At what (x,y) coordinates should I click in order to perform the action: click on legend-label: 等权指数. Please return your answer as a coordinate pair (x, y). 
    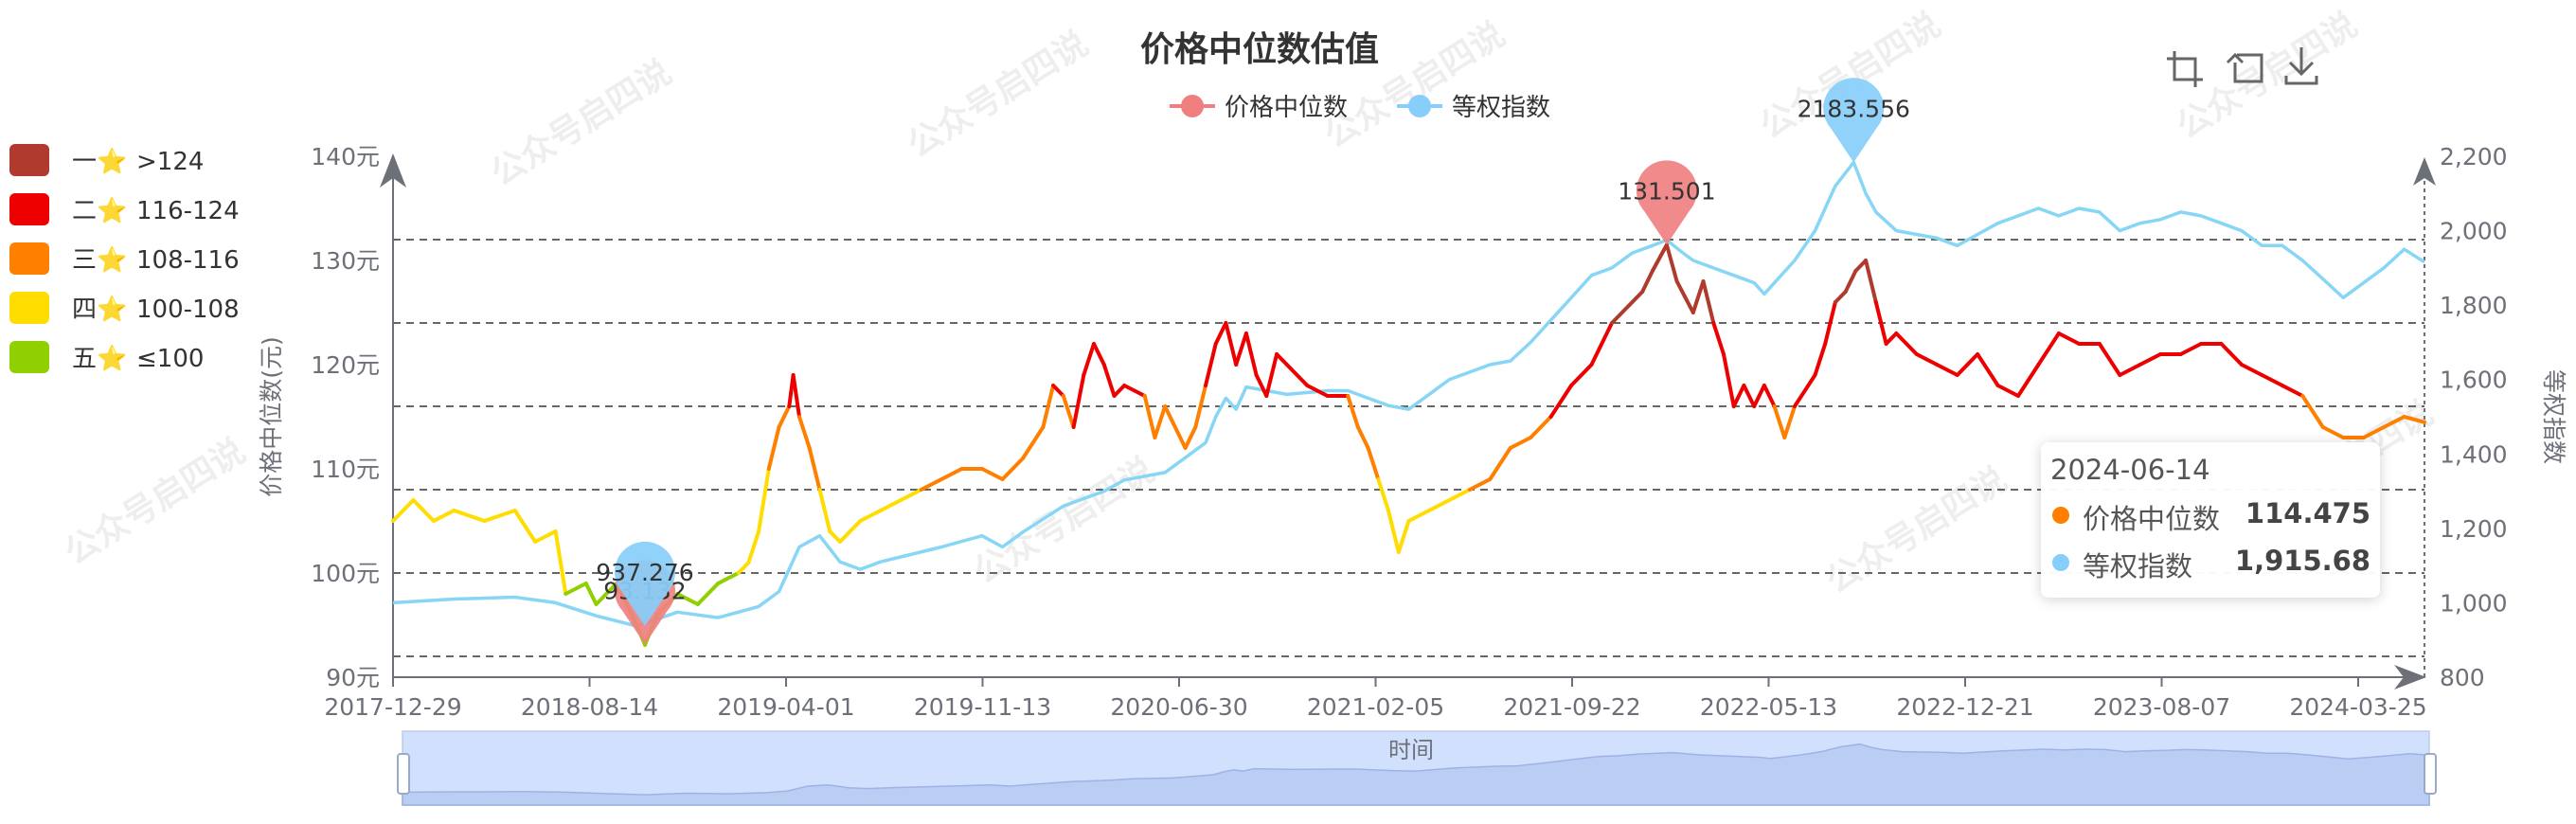
    Looking at the image, I should click on (1501, 108).